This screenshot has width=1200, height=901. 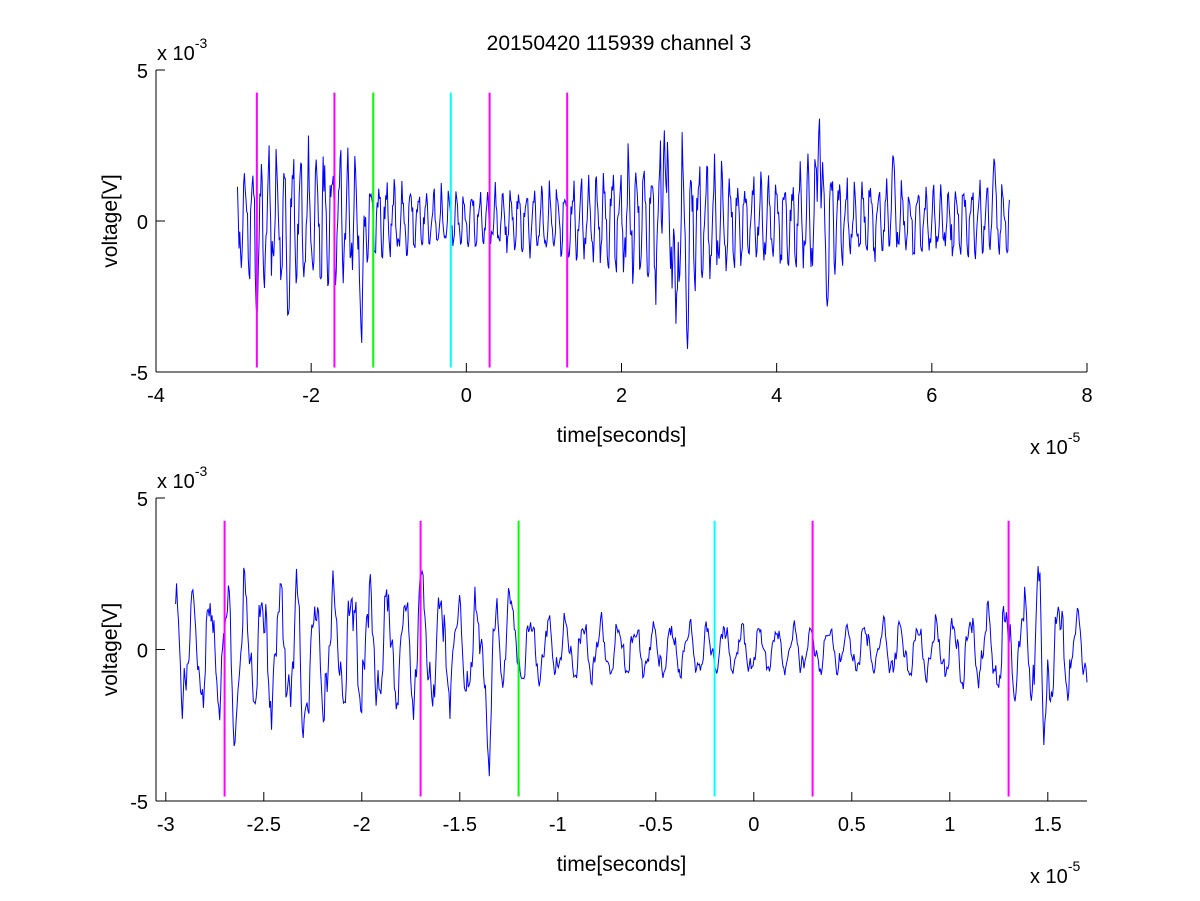 What do you see at coordinates (776, 396) in the screenshot?
I see `x-tick-label: 4` at bounding box center [776, 396].